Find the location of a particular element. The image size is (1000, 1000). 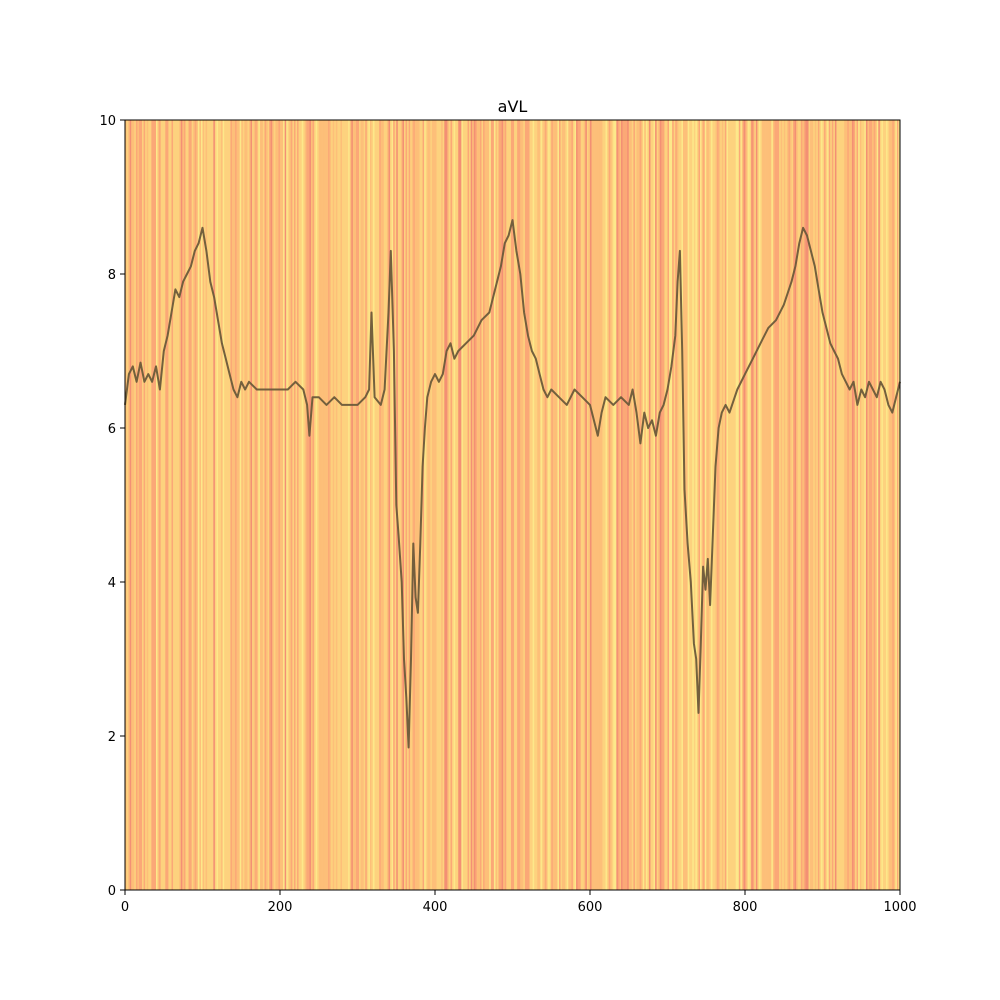

x-tick-label: 0 is located at coordinates (125, 907).